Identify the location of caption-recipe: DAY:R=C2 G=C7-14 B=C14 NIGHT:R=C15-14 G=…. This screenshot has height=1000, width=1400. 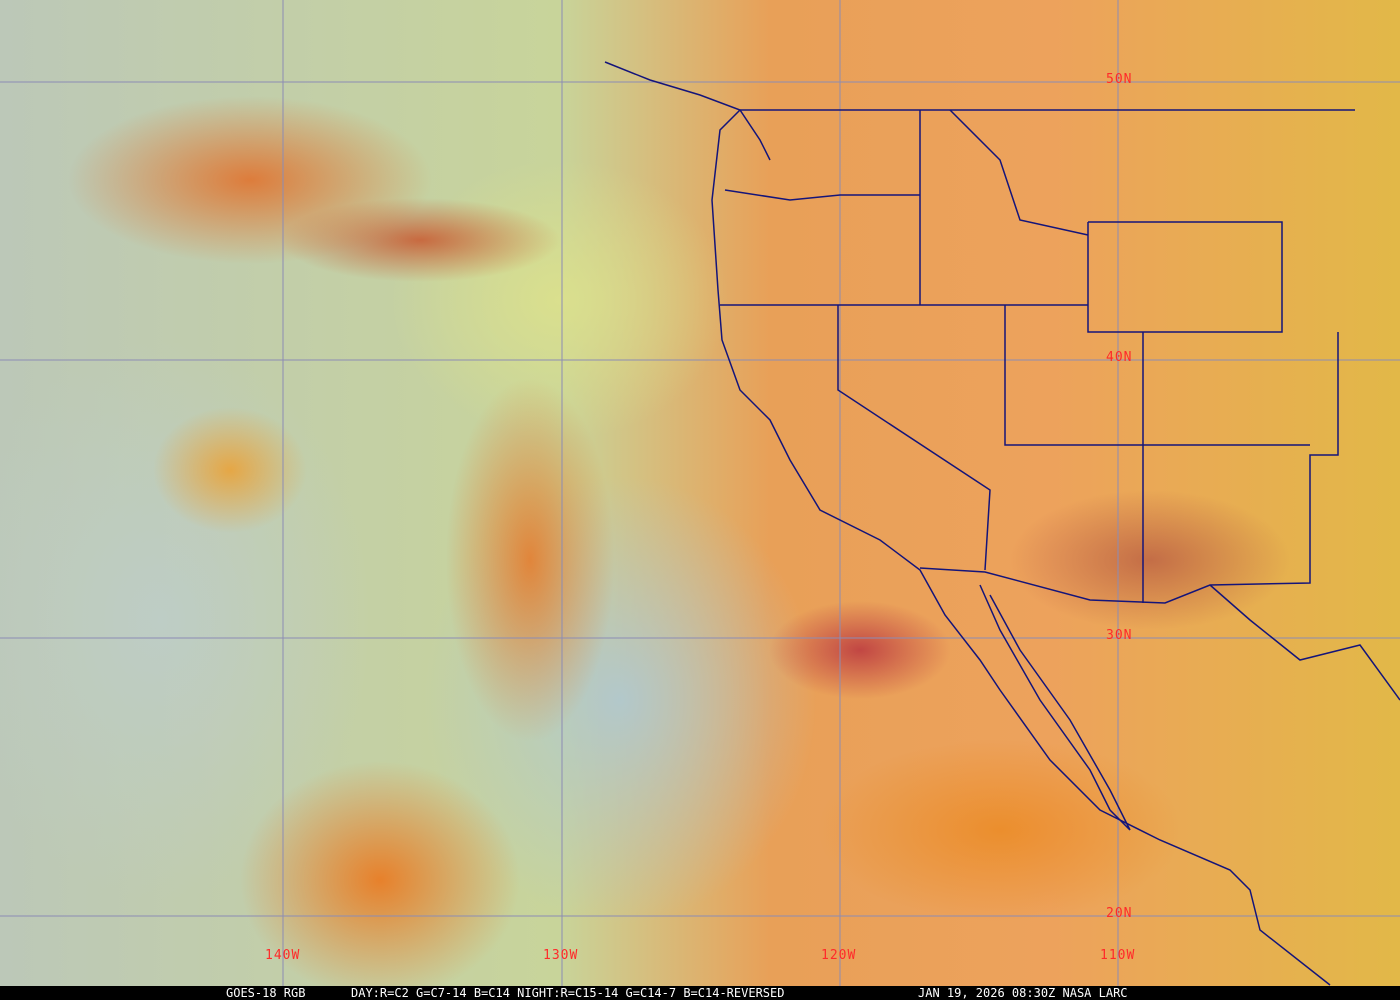
(568, 993).